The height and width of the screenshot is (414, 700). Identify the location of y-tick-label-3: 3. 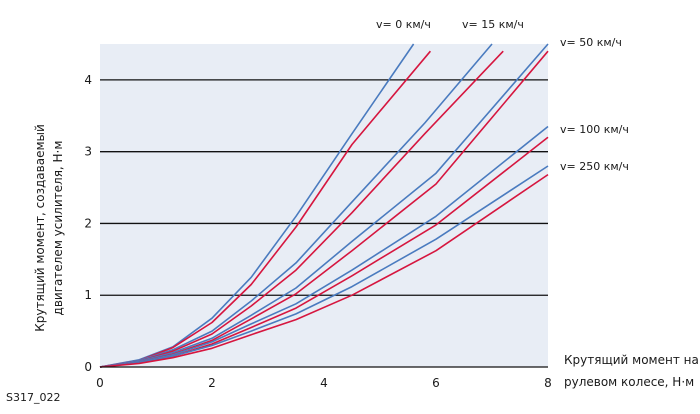
(88, 152).